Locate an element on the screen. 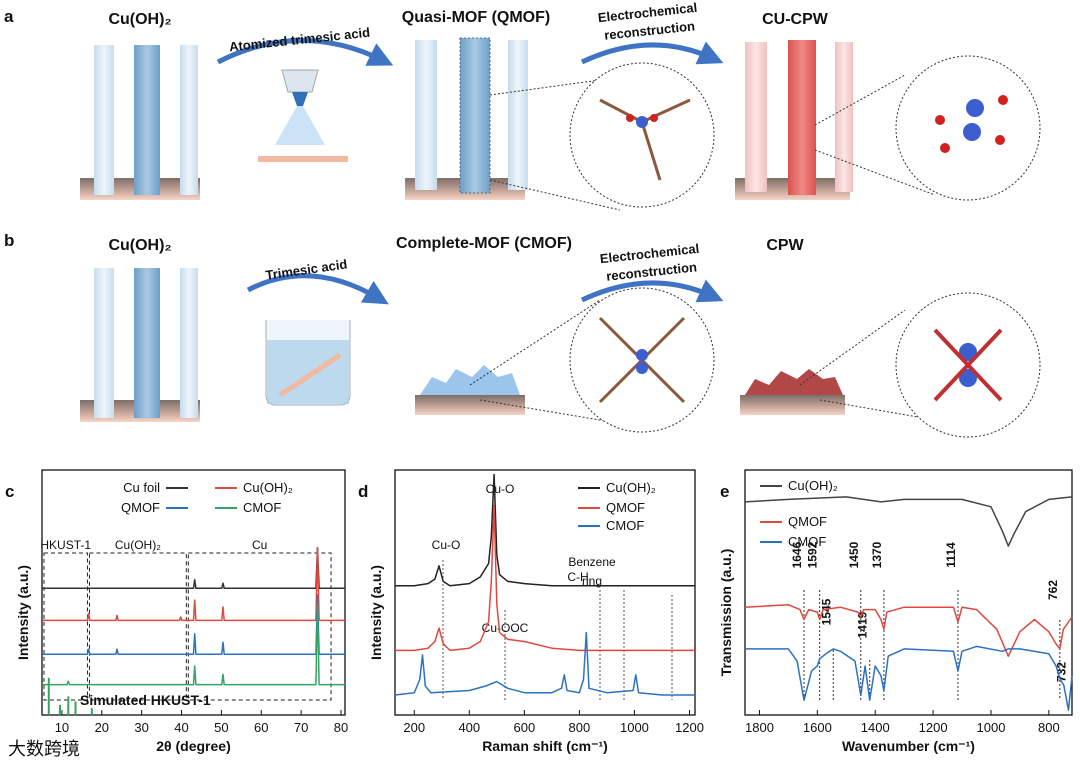 The width and height of the screenshot is (1080, 766). peak-label: 1114 is located at coordinates (951, 555).